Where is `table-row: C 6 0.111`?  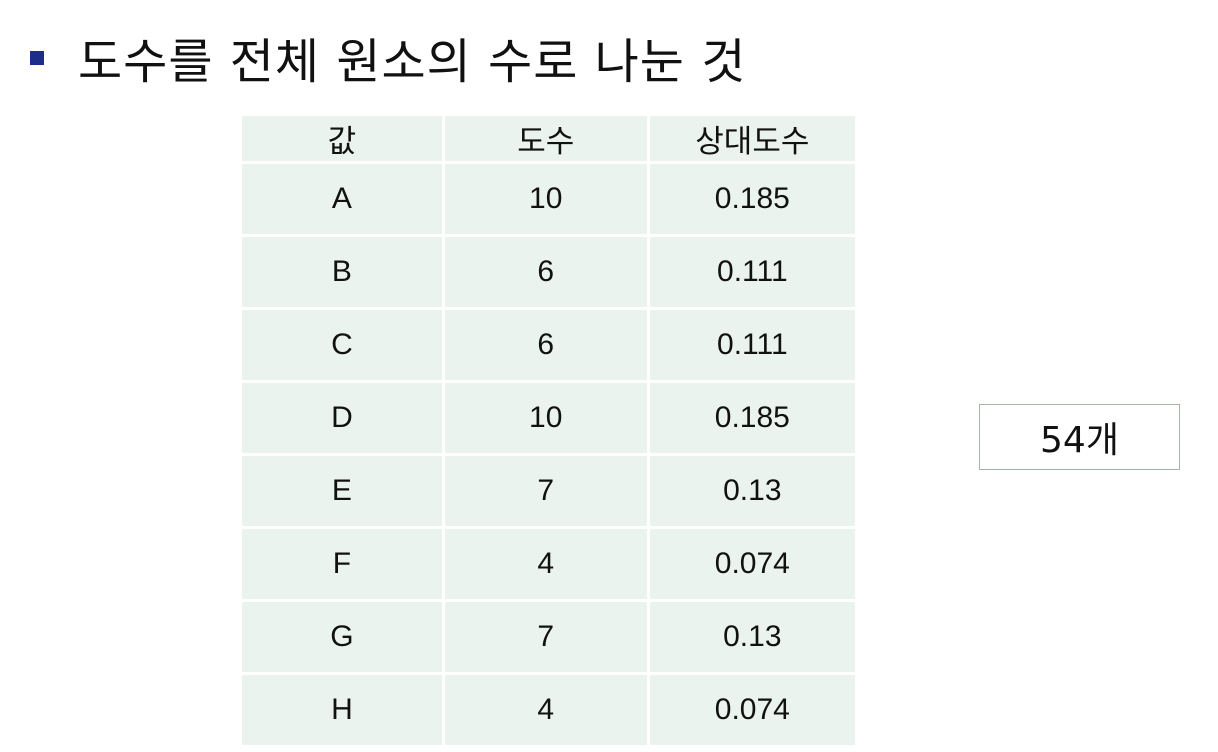 table-row: C 6 0.111 is located at coordinates (548, 346).